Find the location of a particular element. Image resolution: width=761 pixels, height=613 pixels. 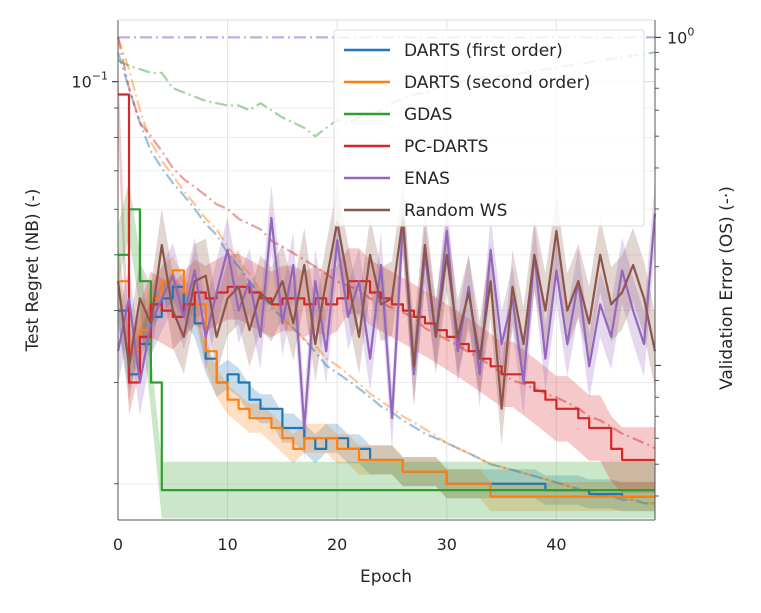

legend-label: ENAS is located at coordinates (427, 179).